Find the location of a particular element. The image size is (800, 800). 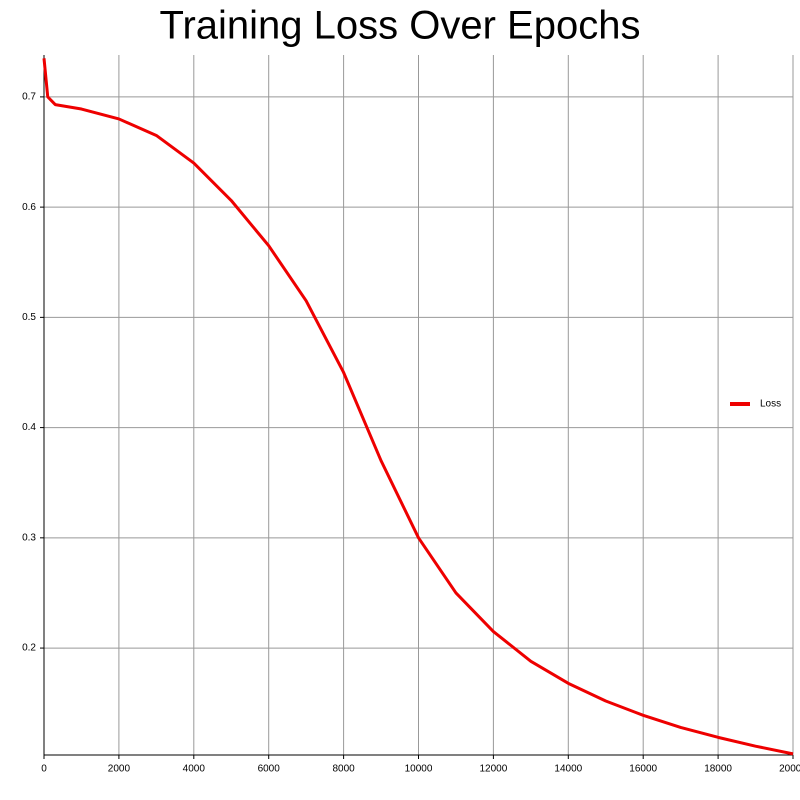

x-tick-label: 10000 is located at coordinates (419, 769).